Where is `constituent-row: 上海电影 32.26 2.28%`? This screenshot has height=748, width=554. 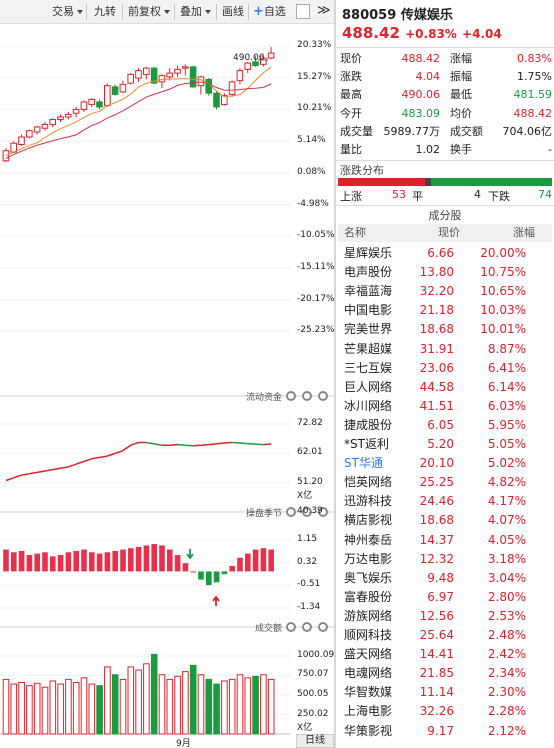 constituent-row: 上海电影 32.26 2.28% is located at coordinates (445, 711).